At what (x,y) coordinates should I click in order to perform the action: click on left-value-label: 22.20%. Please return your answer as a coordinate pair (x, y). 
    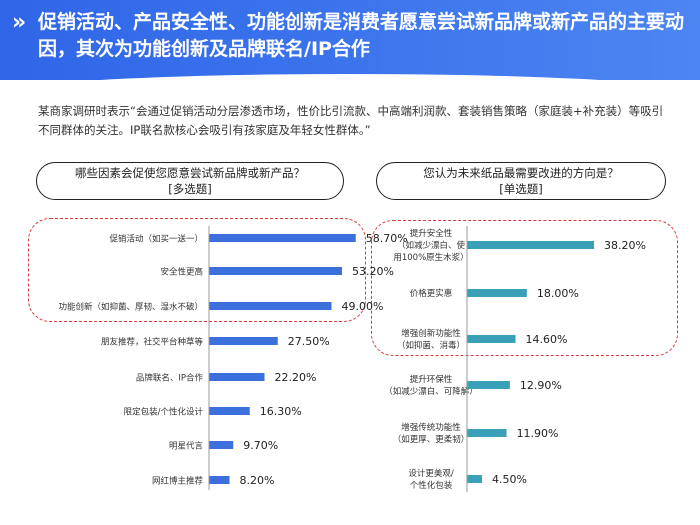
    Looking at the image, I should click on (296, 377).